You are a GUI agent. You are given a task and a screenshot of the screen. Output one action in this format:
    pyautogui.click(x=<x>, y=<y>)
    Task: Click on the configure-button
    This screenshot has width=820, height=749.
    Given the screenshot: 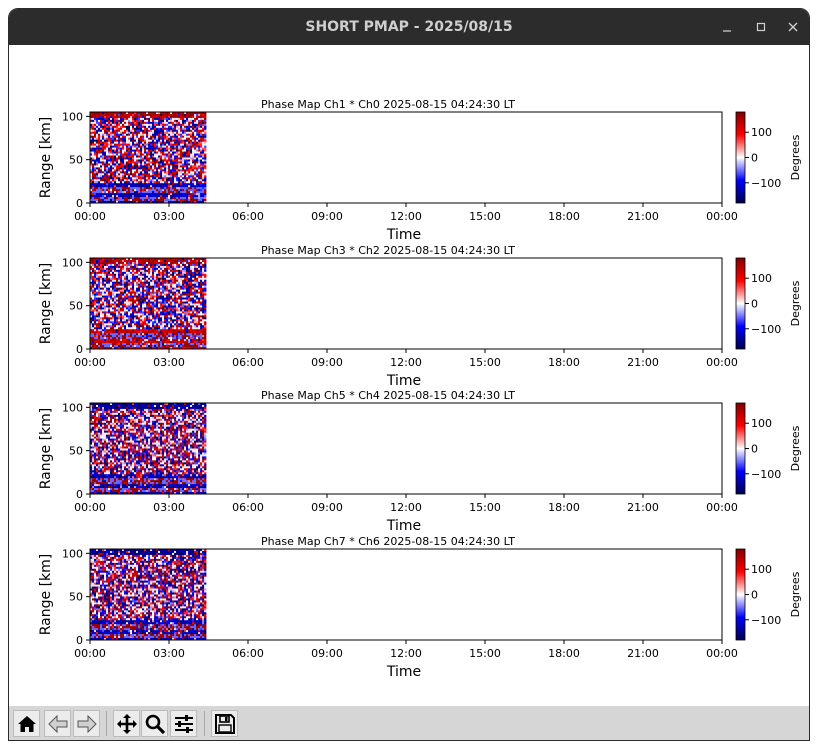 What is the action you would take?
    pyautogui.click(x=183, y=723)
    